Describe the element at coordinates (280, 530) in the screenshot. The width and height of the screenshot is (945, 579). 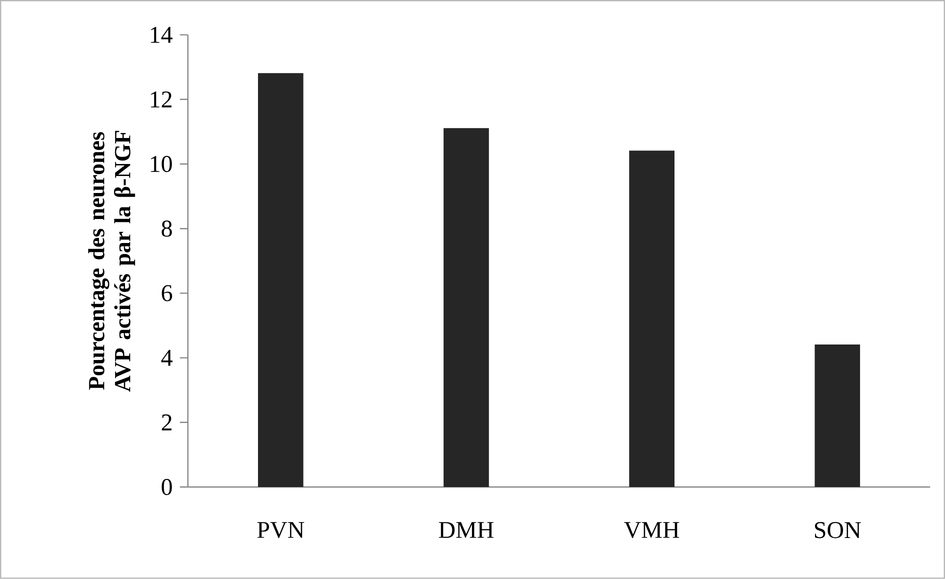
I see `x-tick-label: PVN` at that location.